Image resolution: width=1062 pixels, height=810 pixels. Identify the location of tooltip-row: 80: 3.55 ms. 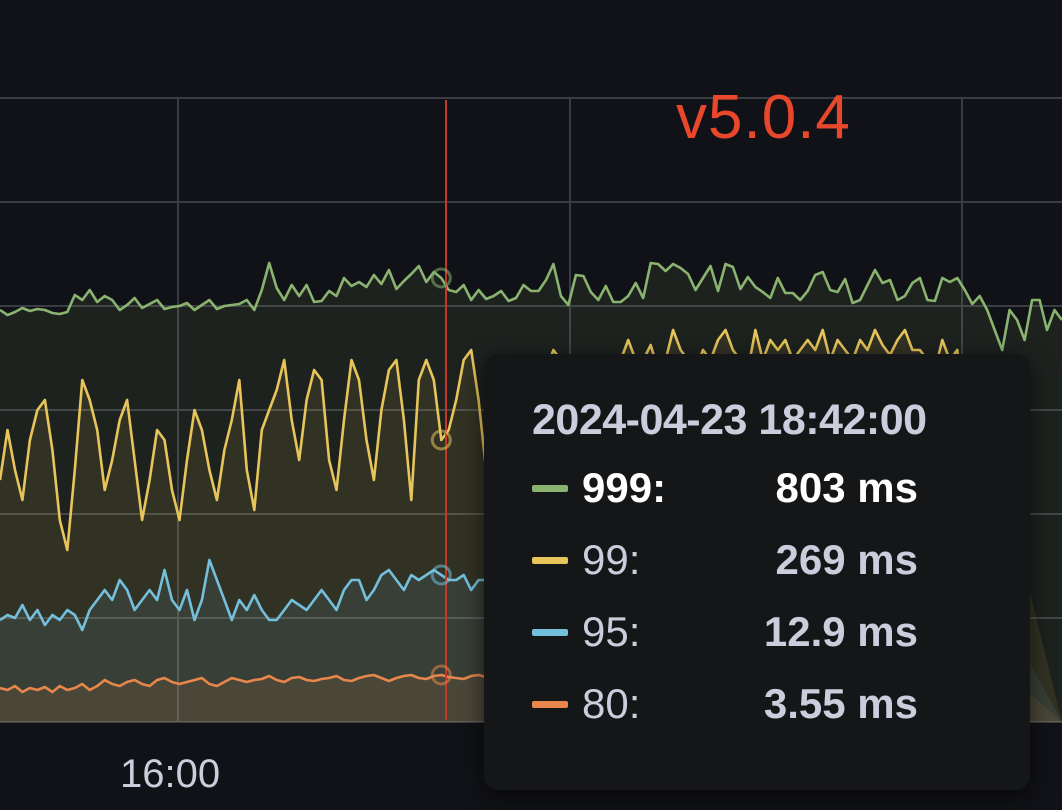
(781, 704).